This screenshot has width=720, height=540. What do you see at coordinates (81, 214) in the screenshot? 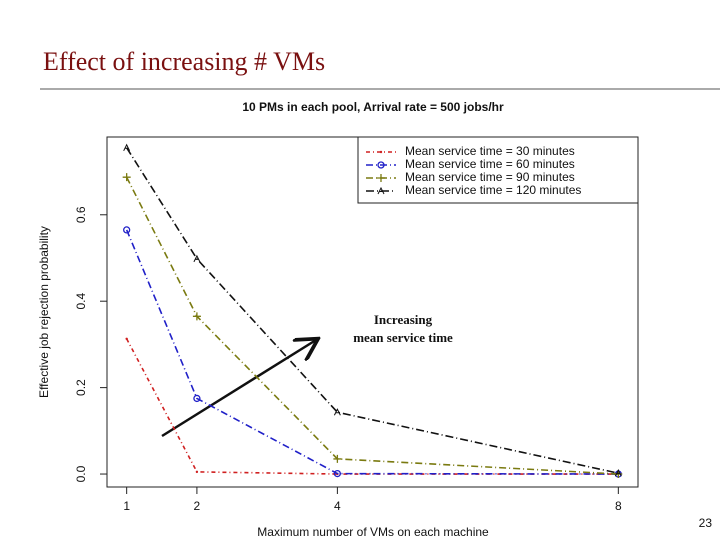
I see `y-tick-label: 0.6` at bounding box center [81, 214].